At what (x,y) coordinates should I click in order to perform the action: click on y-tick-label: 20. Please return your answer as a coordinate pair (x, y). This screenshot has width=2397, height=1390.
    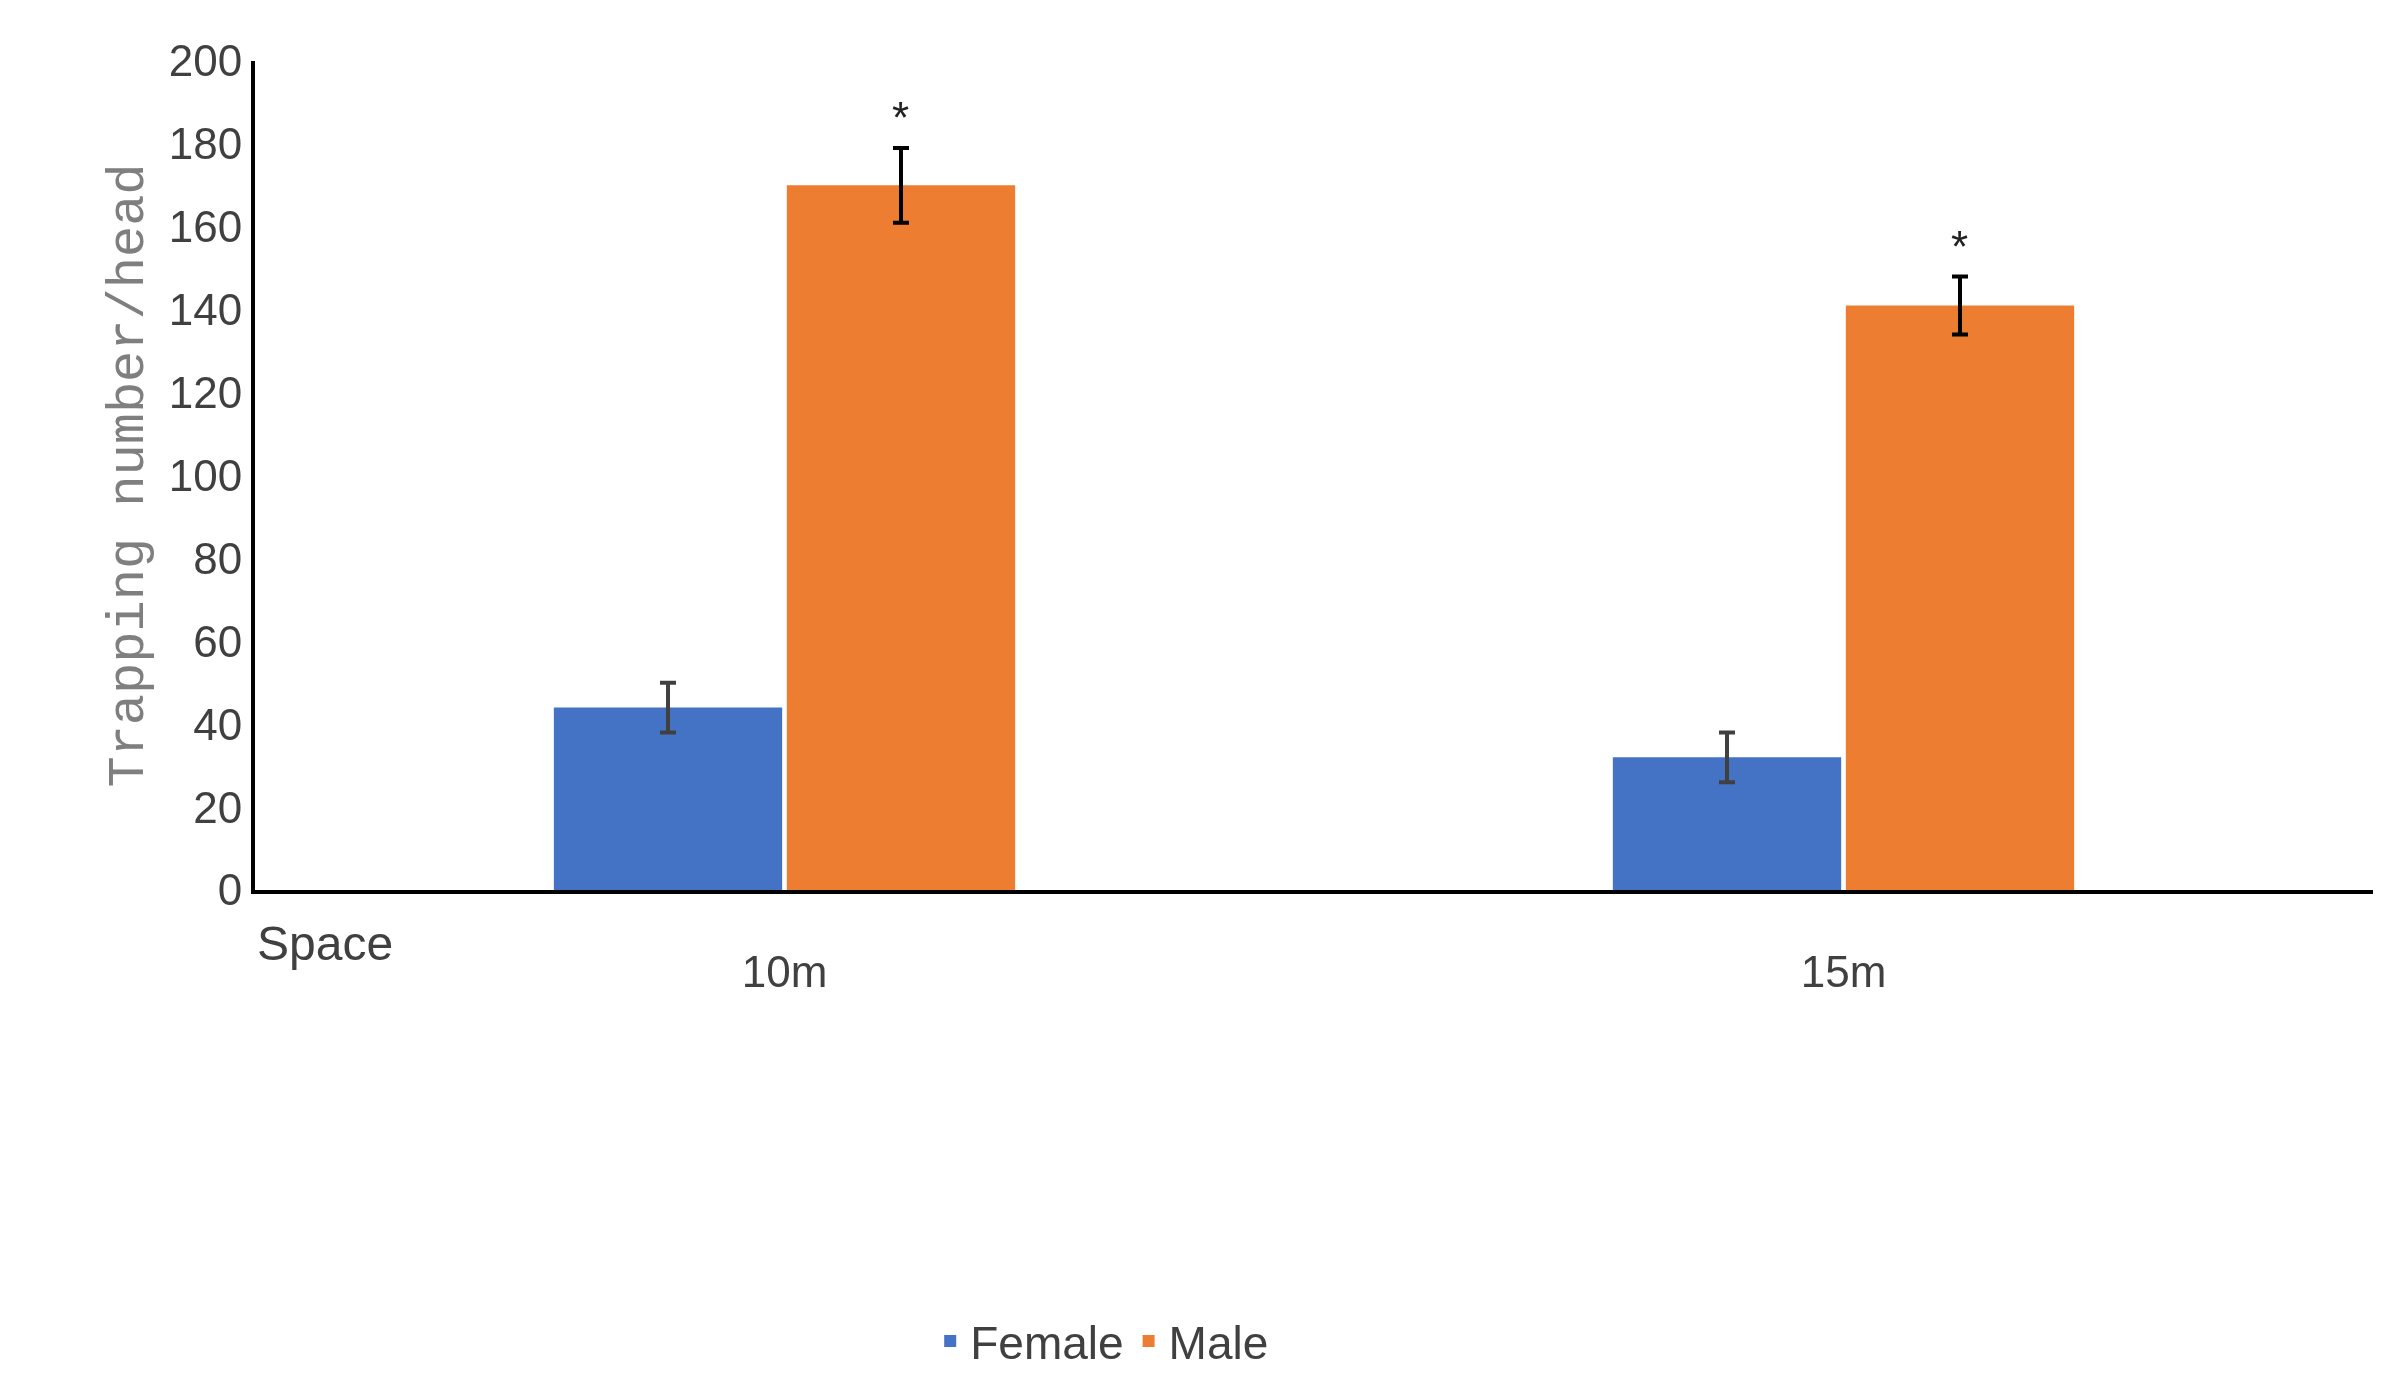
    Looking at the image, I should click on (218, 807).